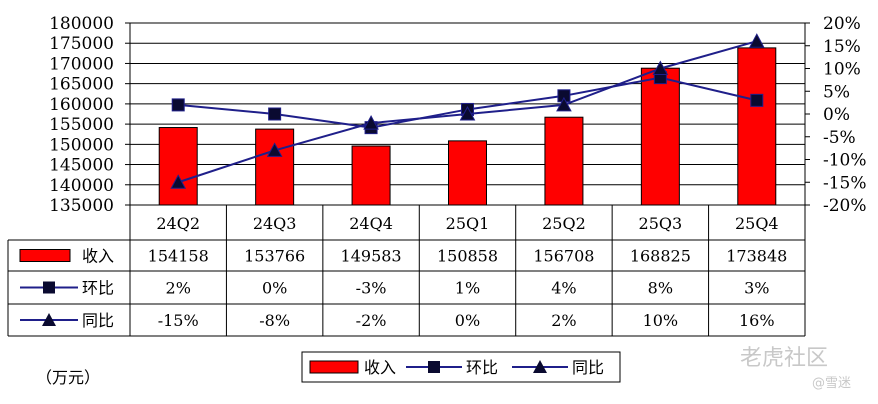 This screenshot has width=878, height=404. I want to click on y-right-tick-label: 20%, so click(842, 24).